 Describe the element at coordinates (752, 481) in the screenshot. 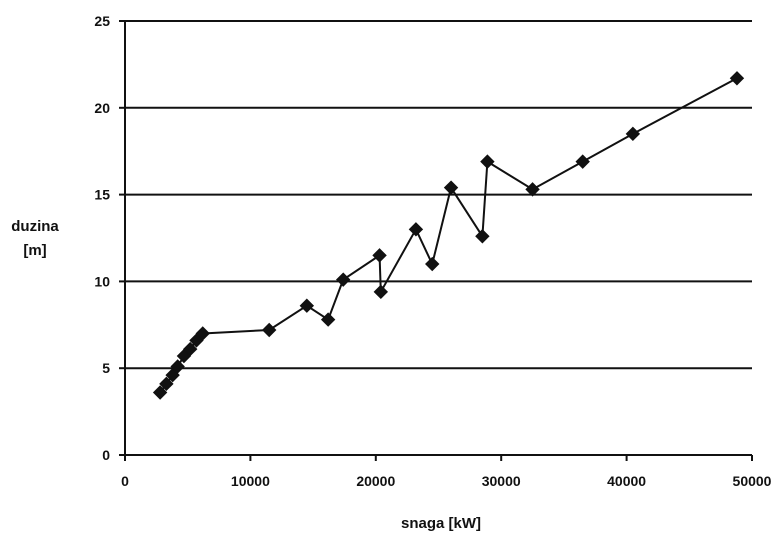

I see `x-tick-label: 50000` at that location.